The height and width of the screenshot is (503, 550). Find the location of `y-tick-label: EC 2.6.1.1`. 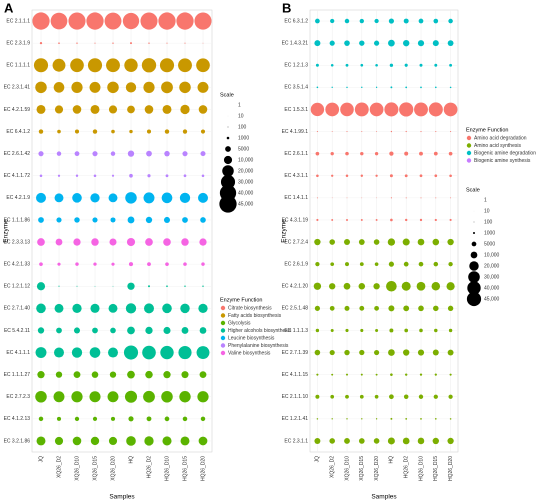

y-tick-label: EC 2.6.1.1 is located at coordinates (296, 154).